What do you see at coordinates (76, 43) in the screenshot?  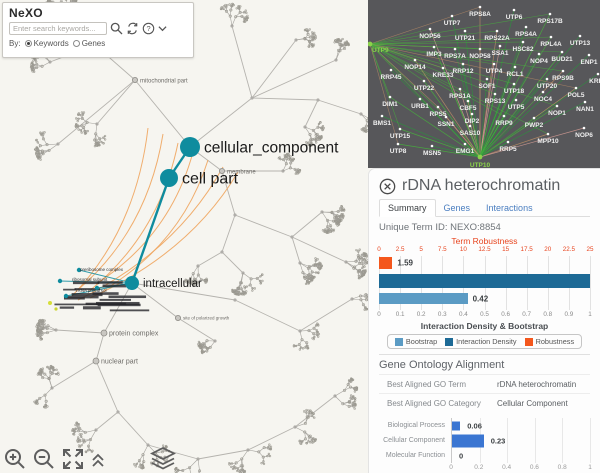 I see `radio-genes-dot` at bounding box center [76, 43].